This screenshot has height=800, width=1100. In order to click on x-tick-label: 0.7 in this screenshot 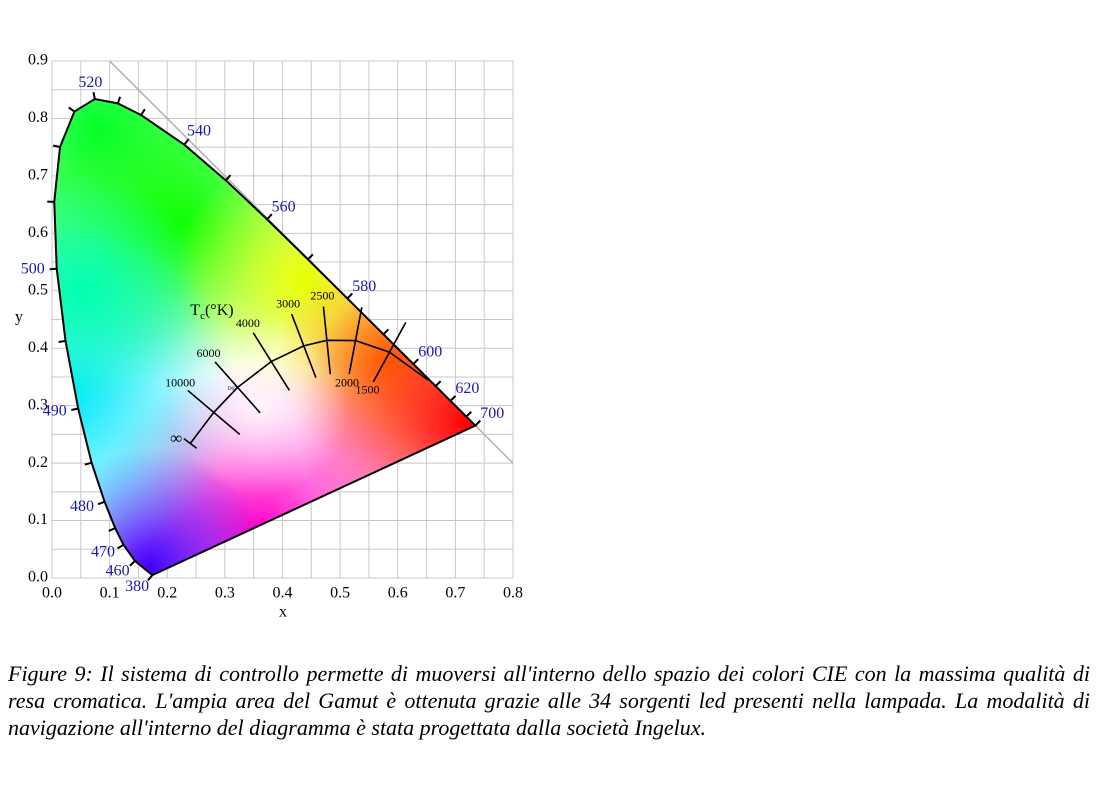, I will do `click(455, 593)`.